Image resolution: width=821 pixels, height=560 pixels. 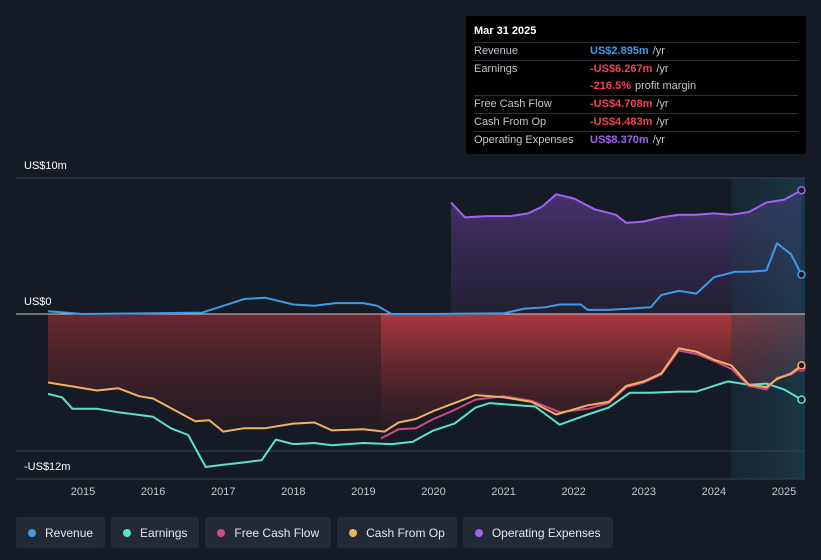 I want to click on tooltip-row: Revenue US$2.895m/yr, so click(x=636, y=51).